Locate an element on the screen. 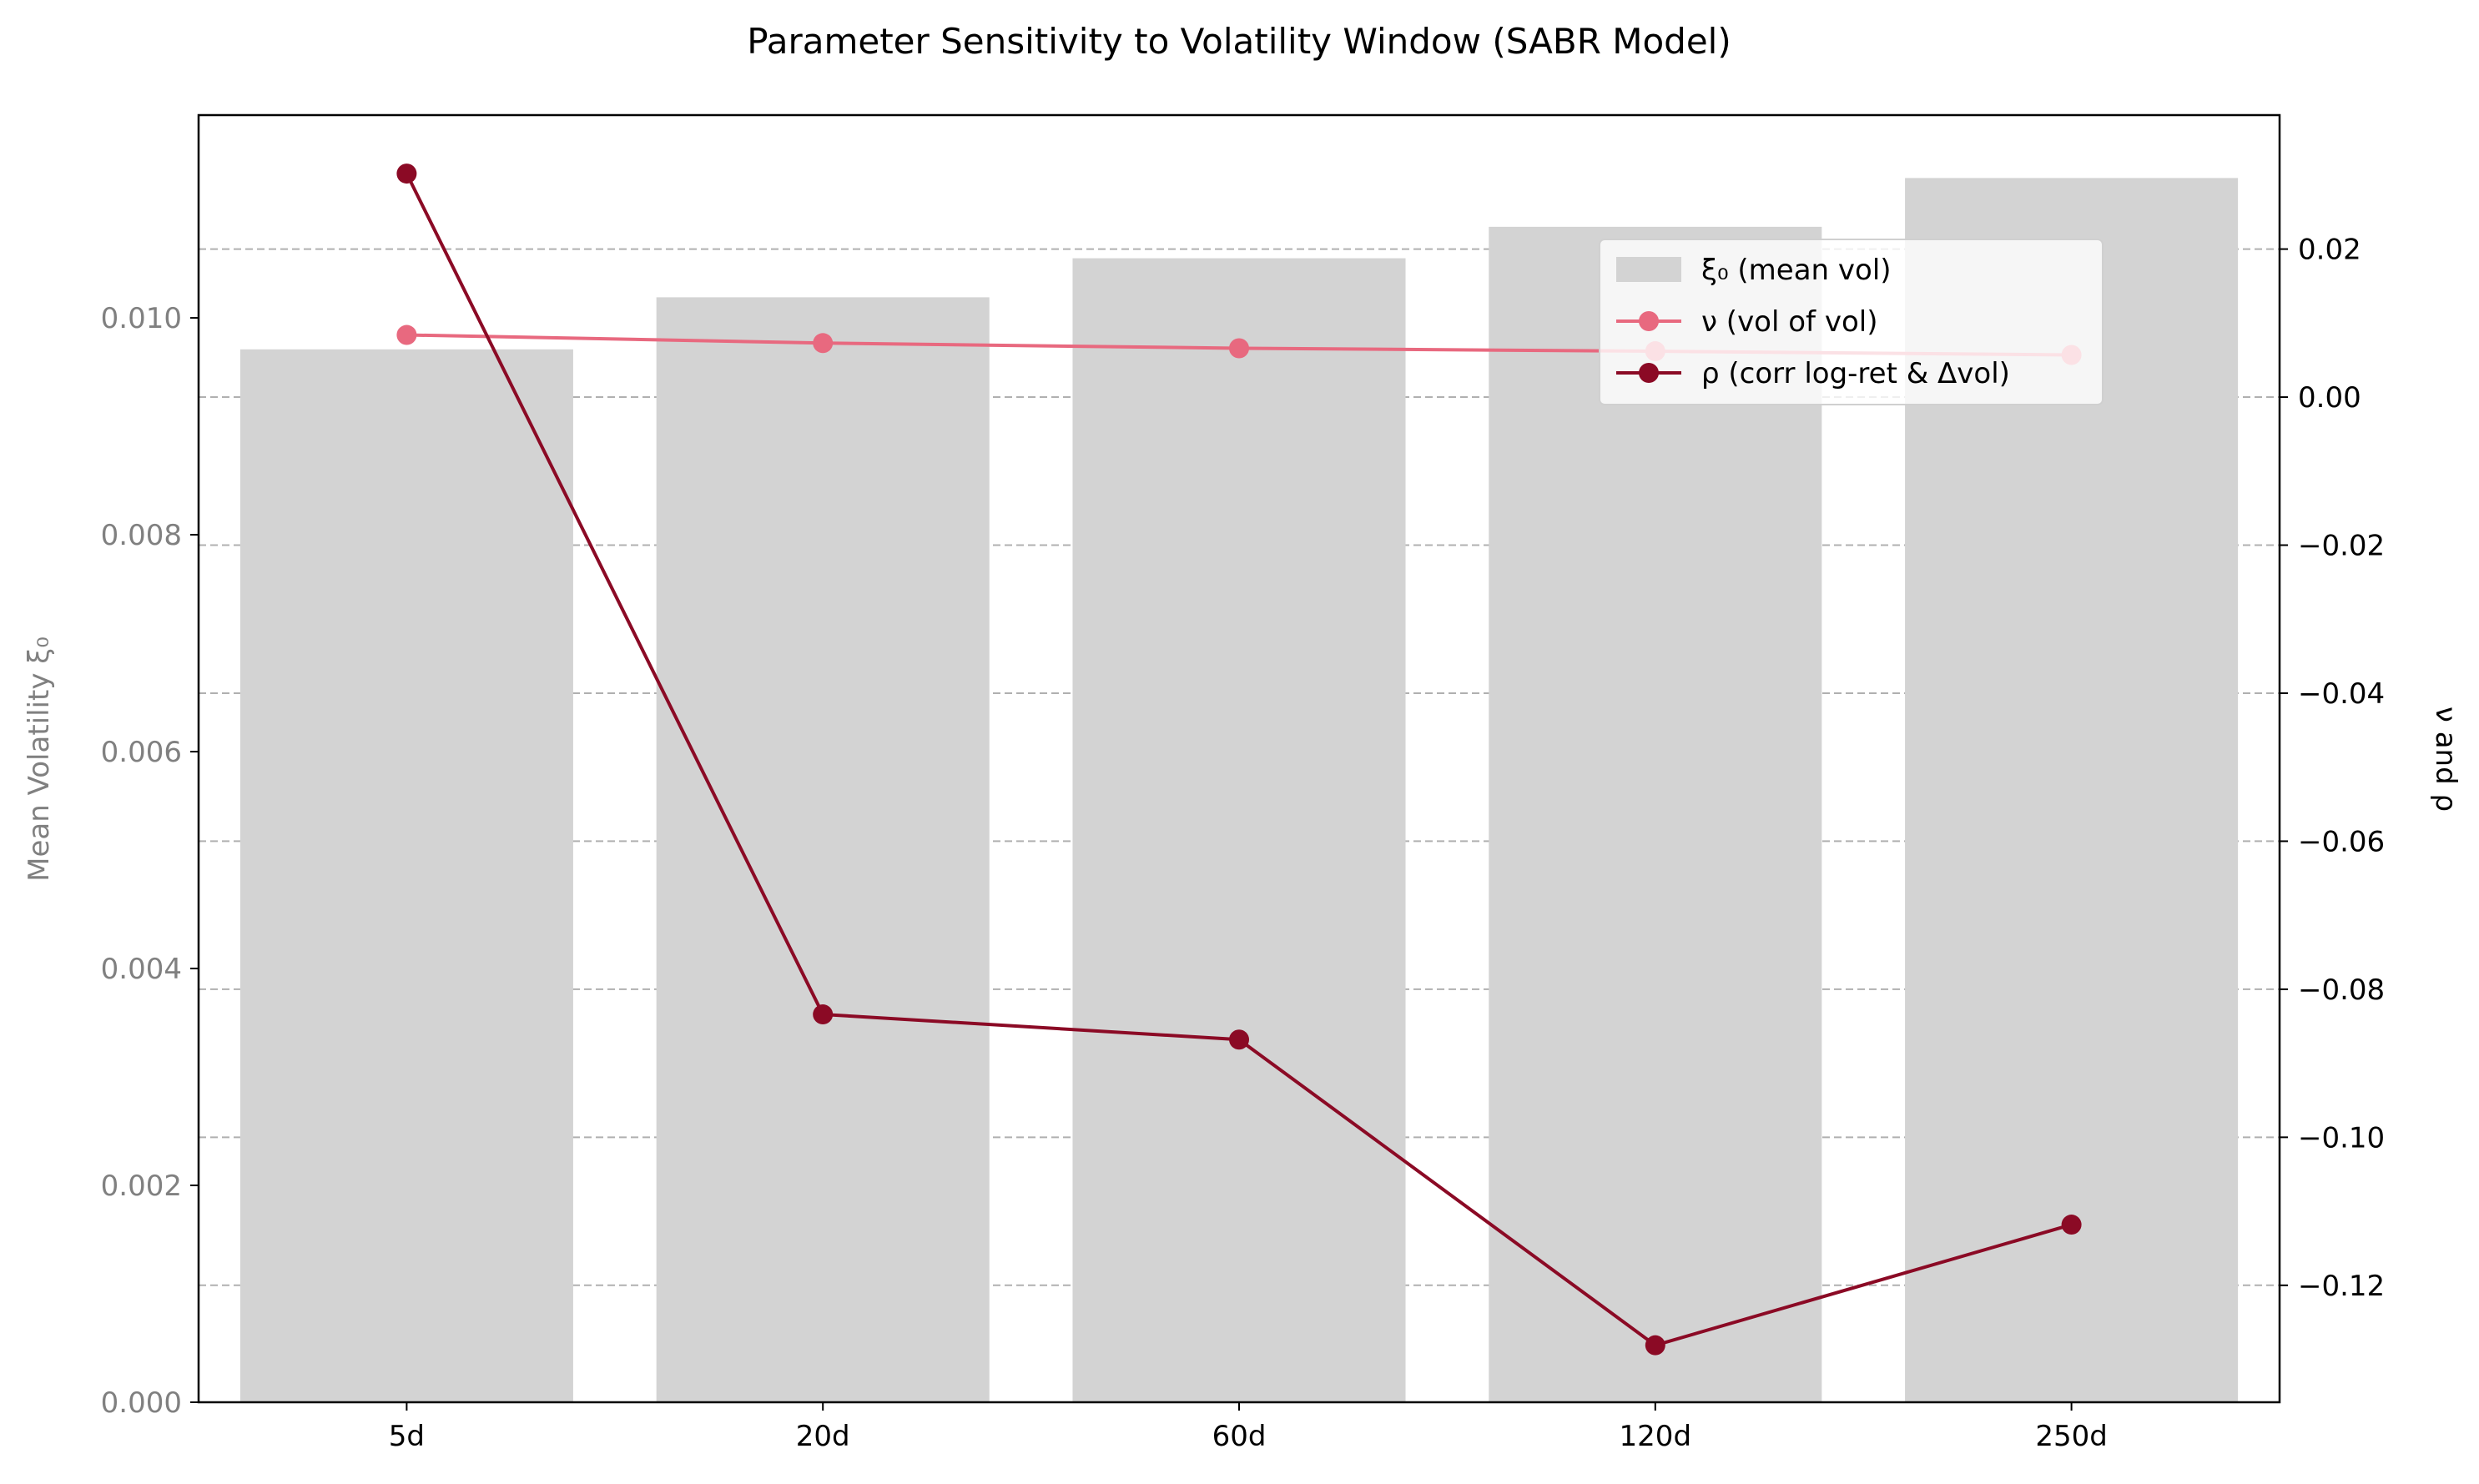 Image resolution: width=2479 pixels, height=1484 pixels. right-tick-label: −0.02 is located at coordinates (2341, 546).